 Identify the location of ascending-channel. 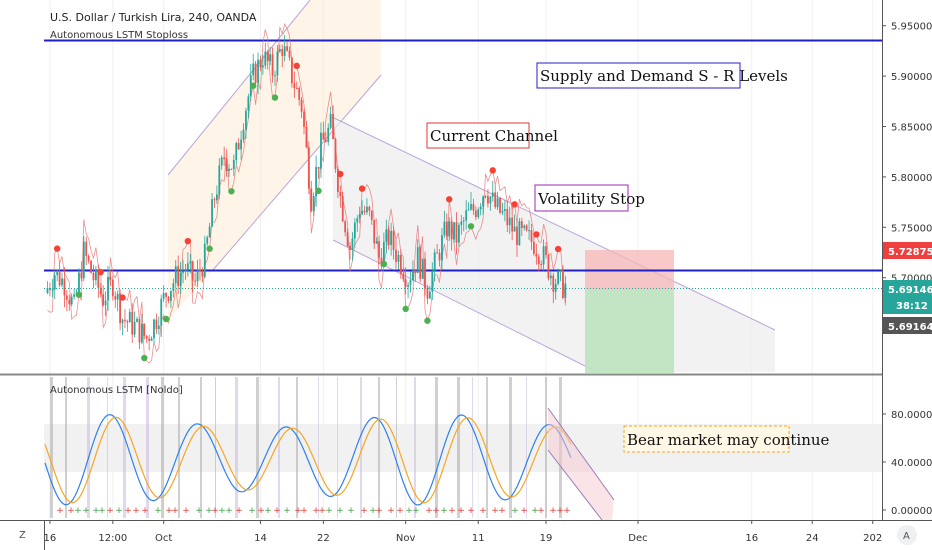
(274, 160).